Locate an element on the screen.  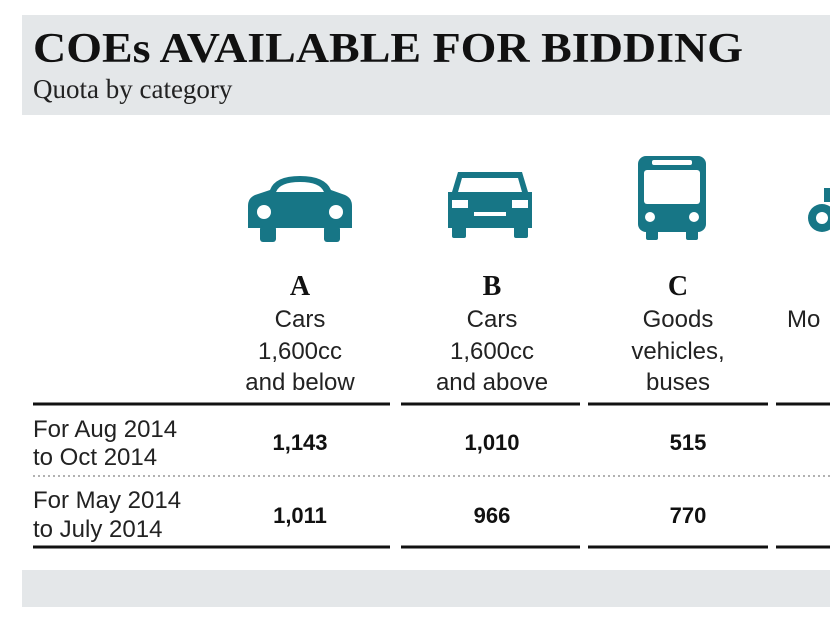
cell-value: 770 is located at coordinates (688, 515).